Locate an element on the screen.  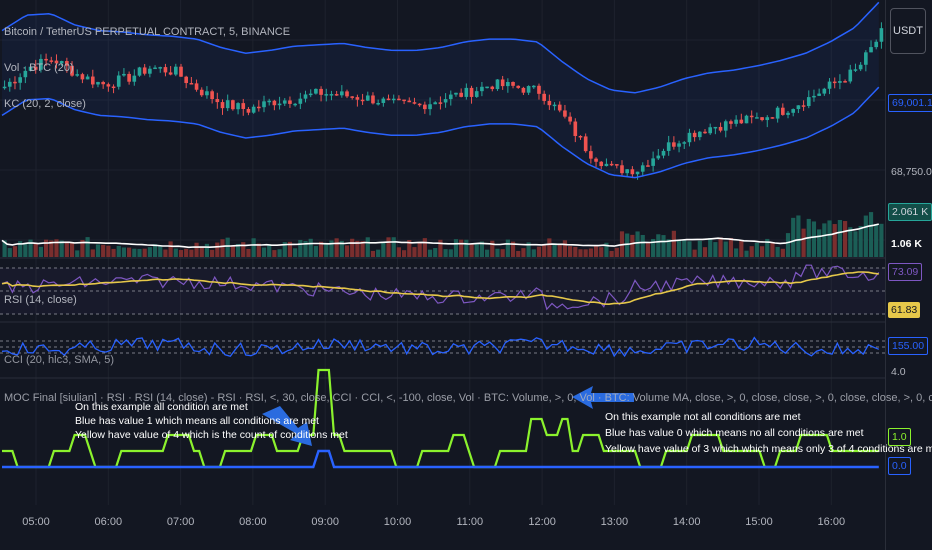
time-label: 07:00 is located at coordinates (180, 522).